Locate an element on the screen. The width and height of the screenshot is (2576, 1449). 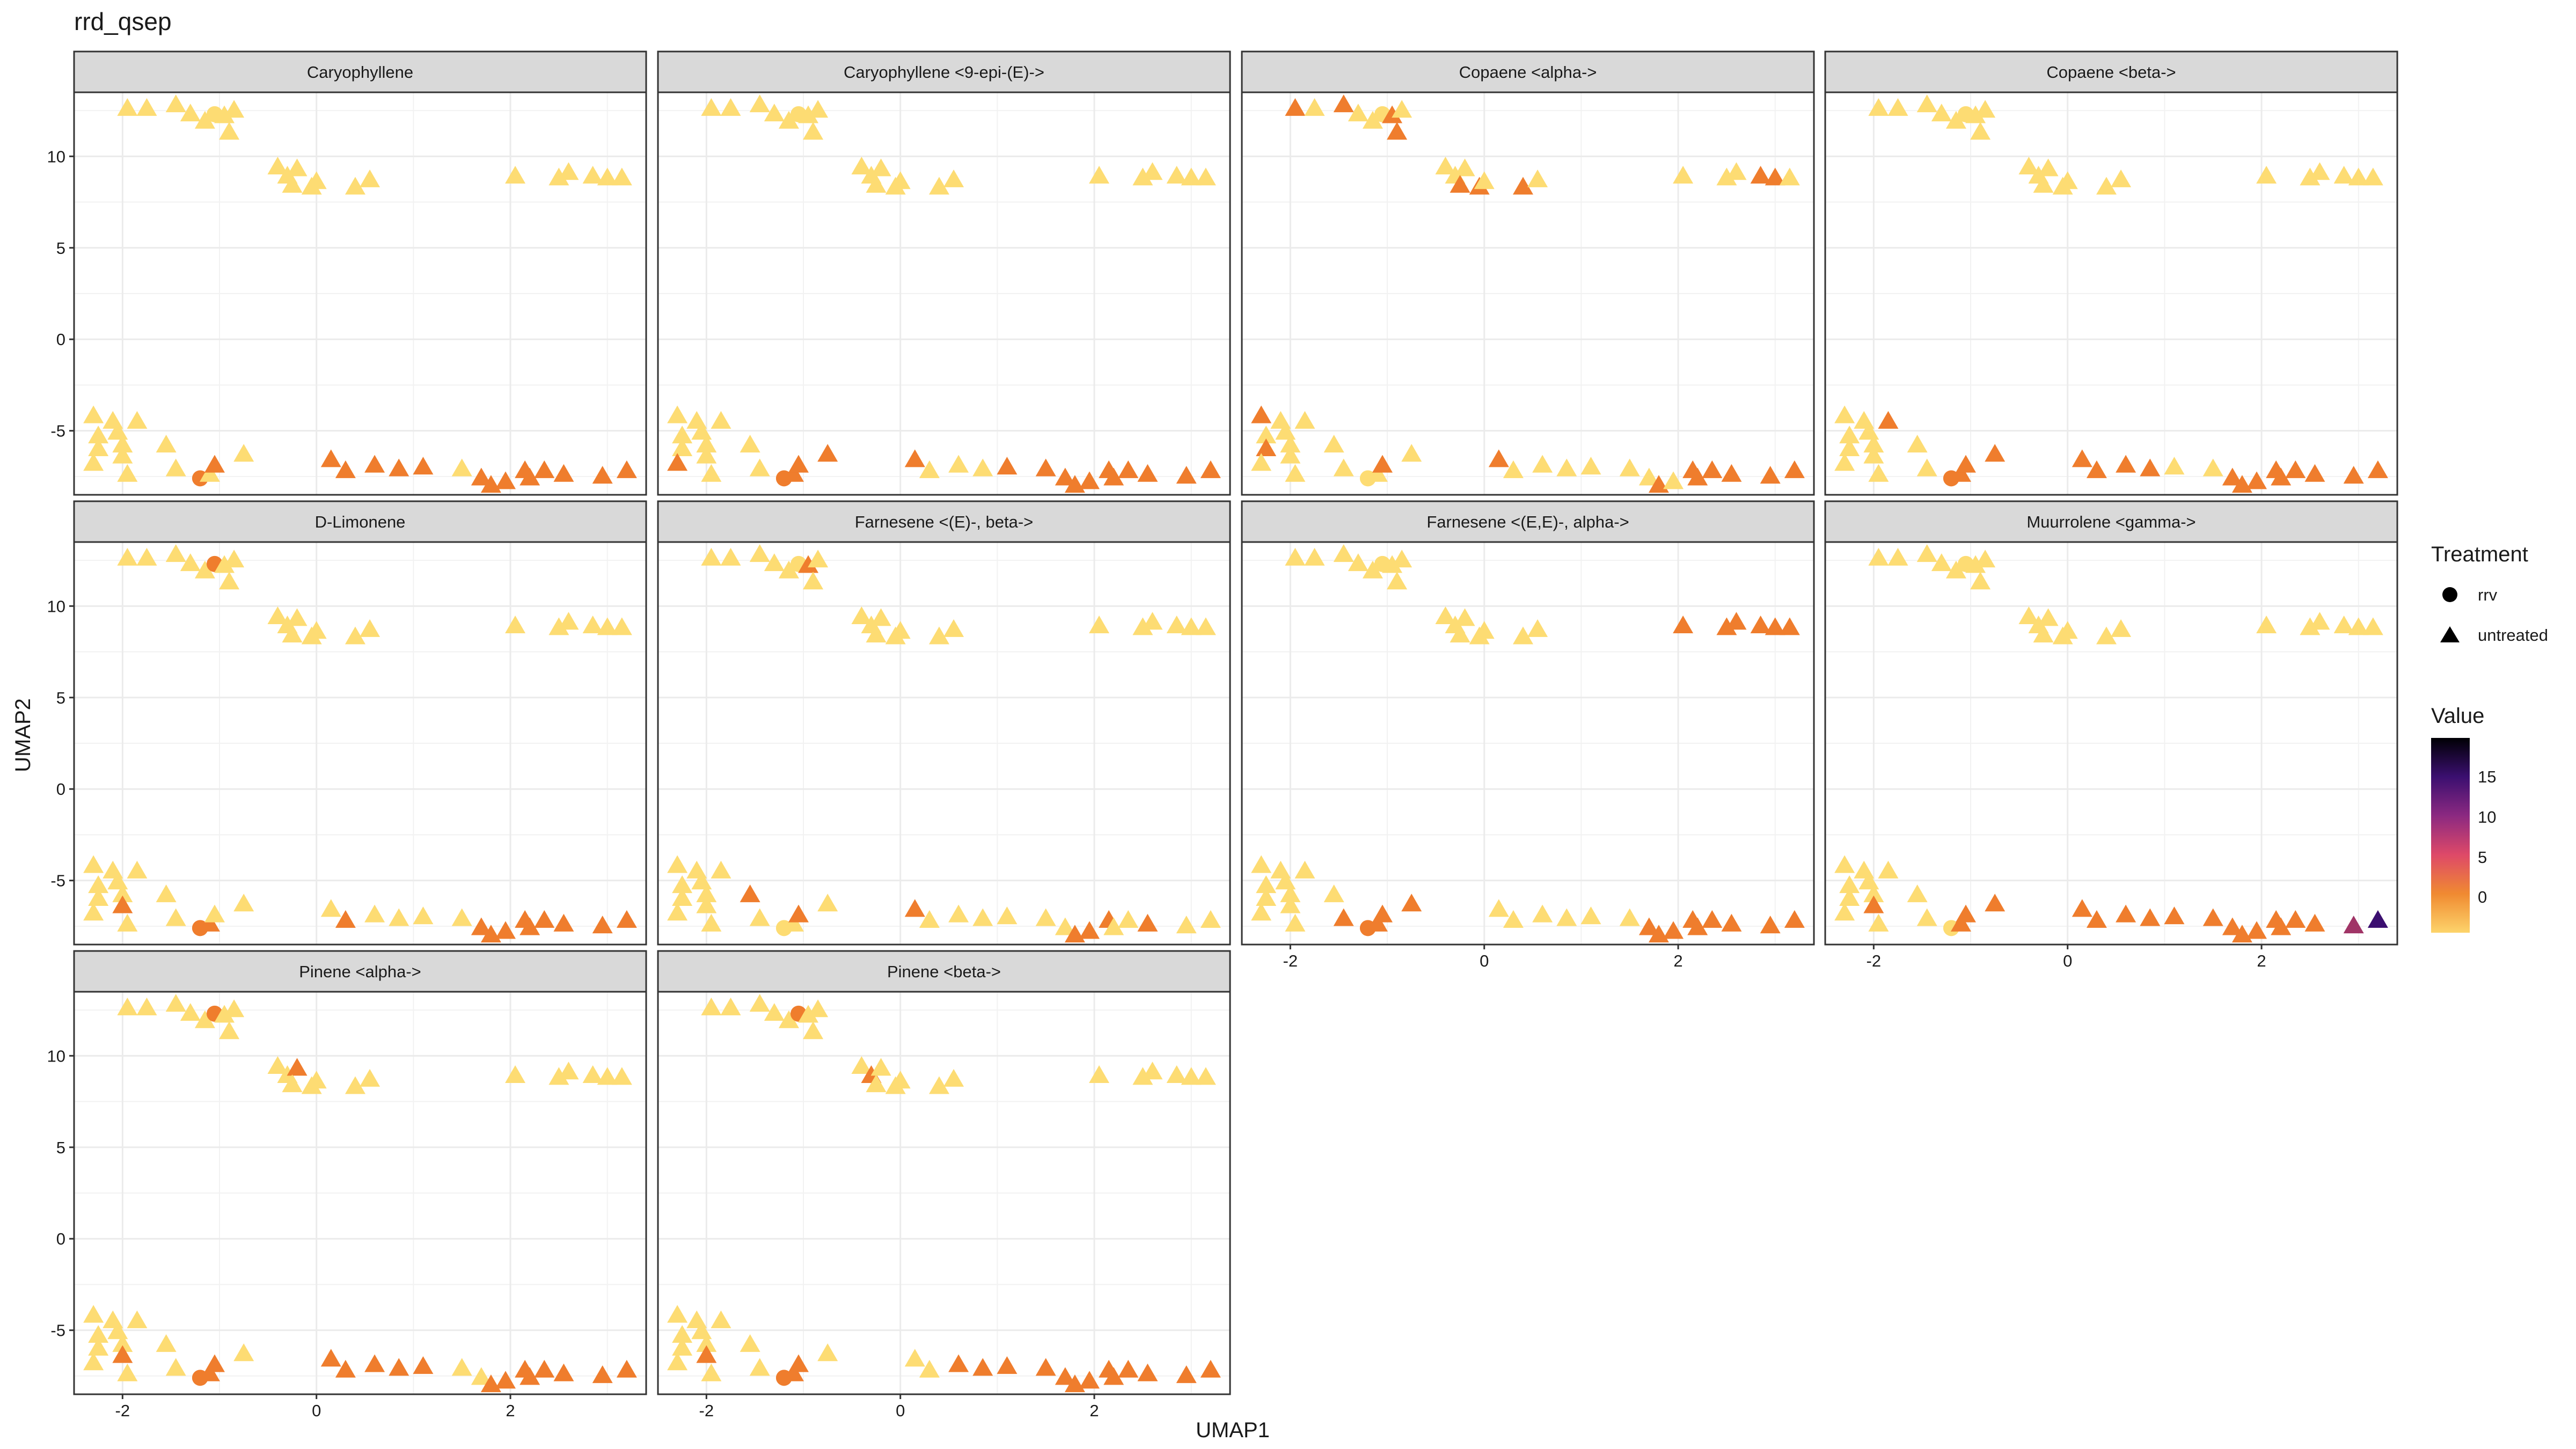
y-tick-label: 0 is located at coordinates (60, 339).